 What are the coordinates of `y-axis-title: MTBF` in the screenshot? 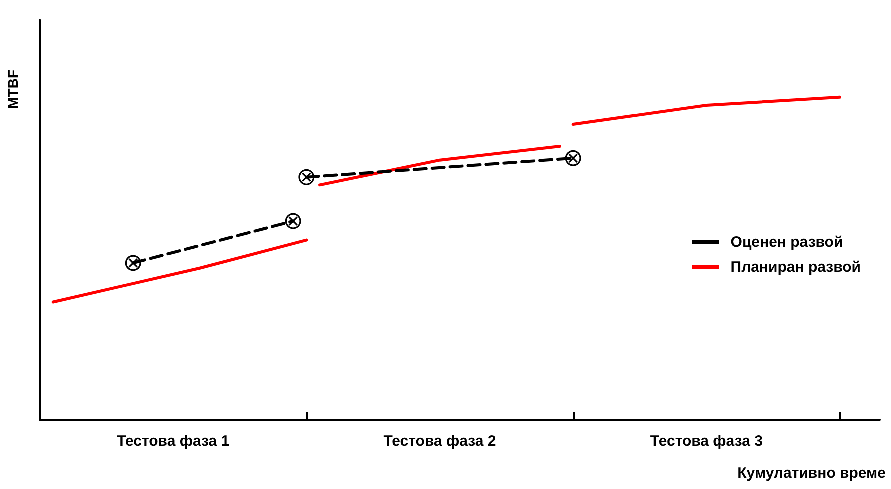 It's located at (13, 89).